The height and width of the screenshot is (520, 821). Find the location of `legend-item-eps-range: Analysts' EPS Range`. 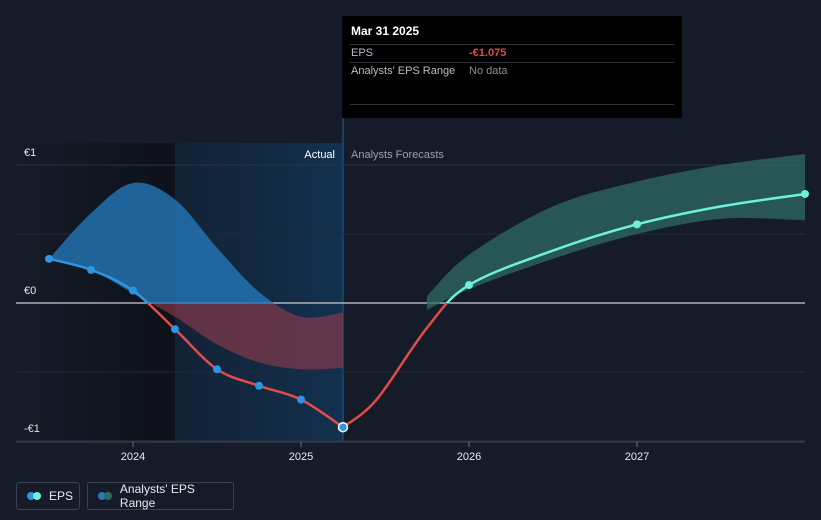

legend-item-eps-range: Analysts' EPS Range is located at coordinates (160, 496).